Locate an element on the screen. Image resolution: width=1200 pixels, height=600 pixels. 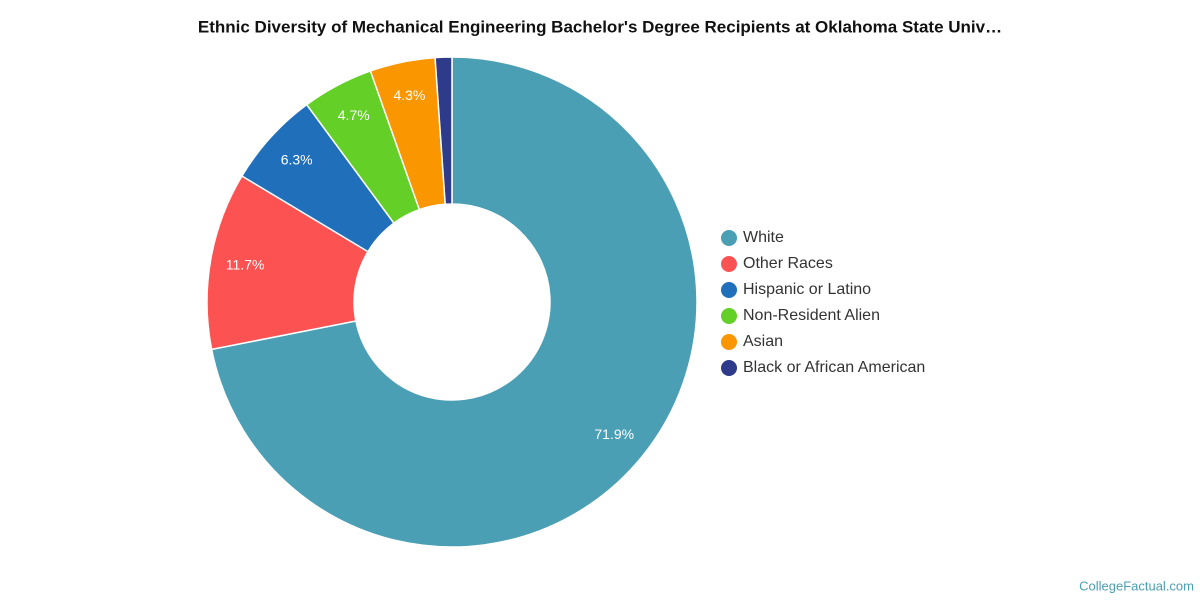
legend-text: Asian is located at coordinates (763, 341).